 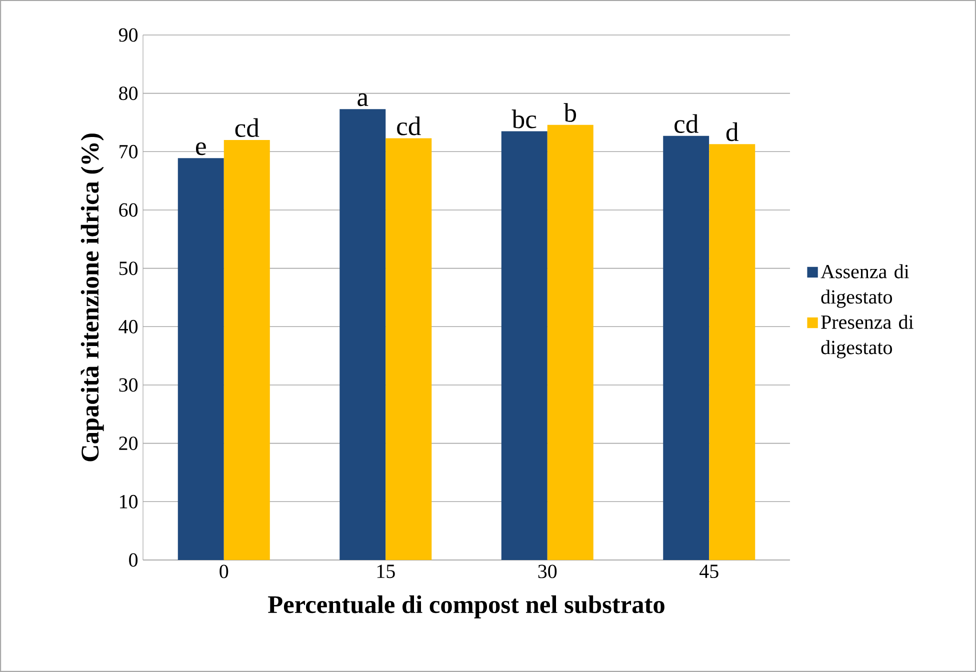 What do you see at coordinates (128, 327) in the screenshot?
I see `y-tick-label: 40` at bounding box center [128, 327].